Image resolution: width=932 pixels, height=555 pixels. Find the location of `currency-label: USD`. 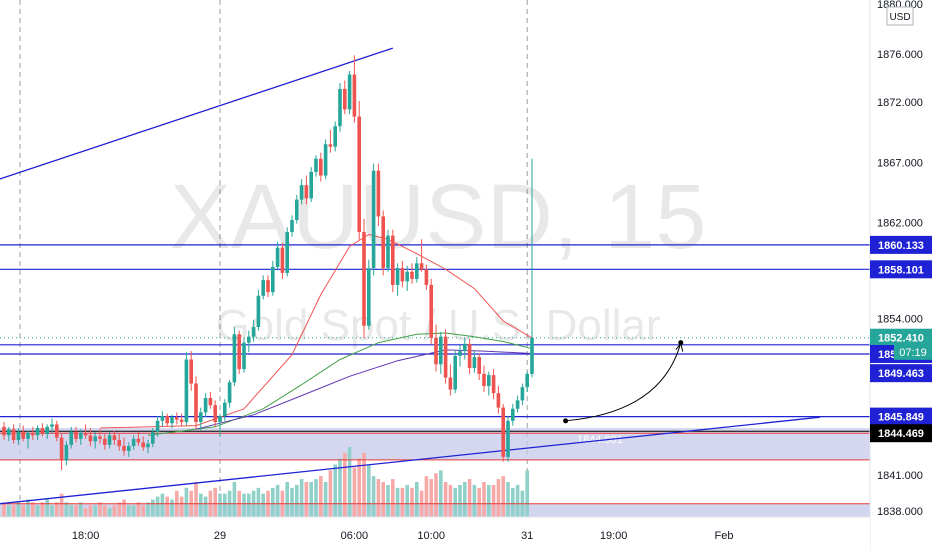

currency-label: USD is located at coordinates (899, 17).